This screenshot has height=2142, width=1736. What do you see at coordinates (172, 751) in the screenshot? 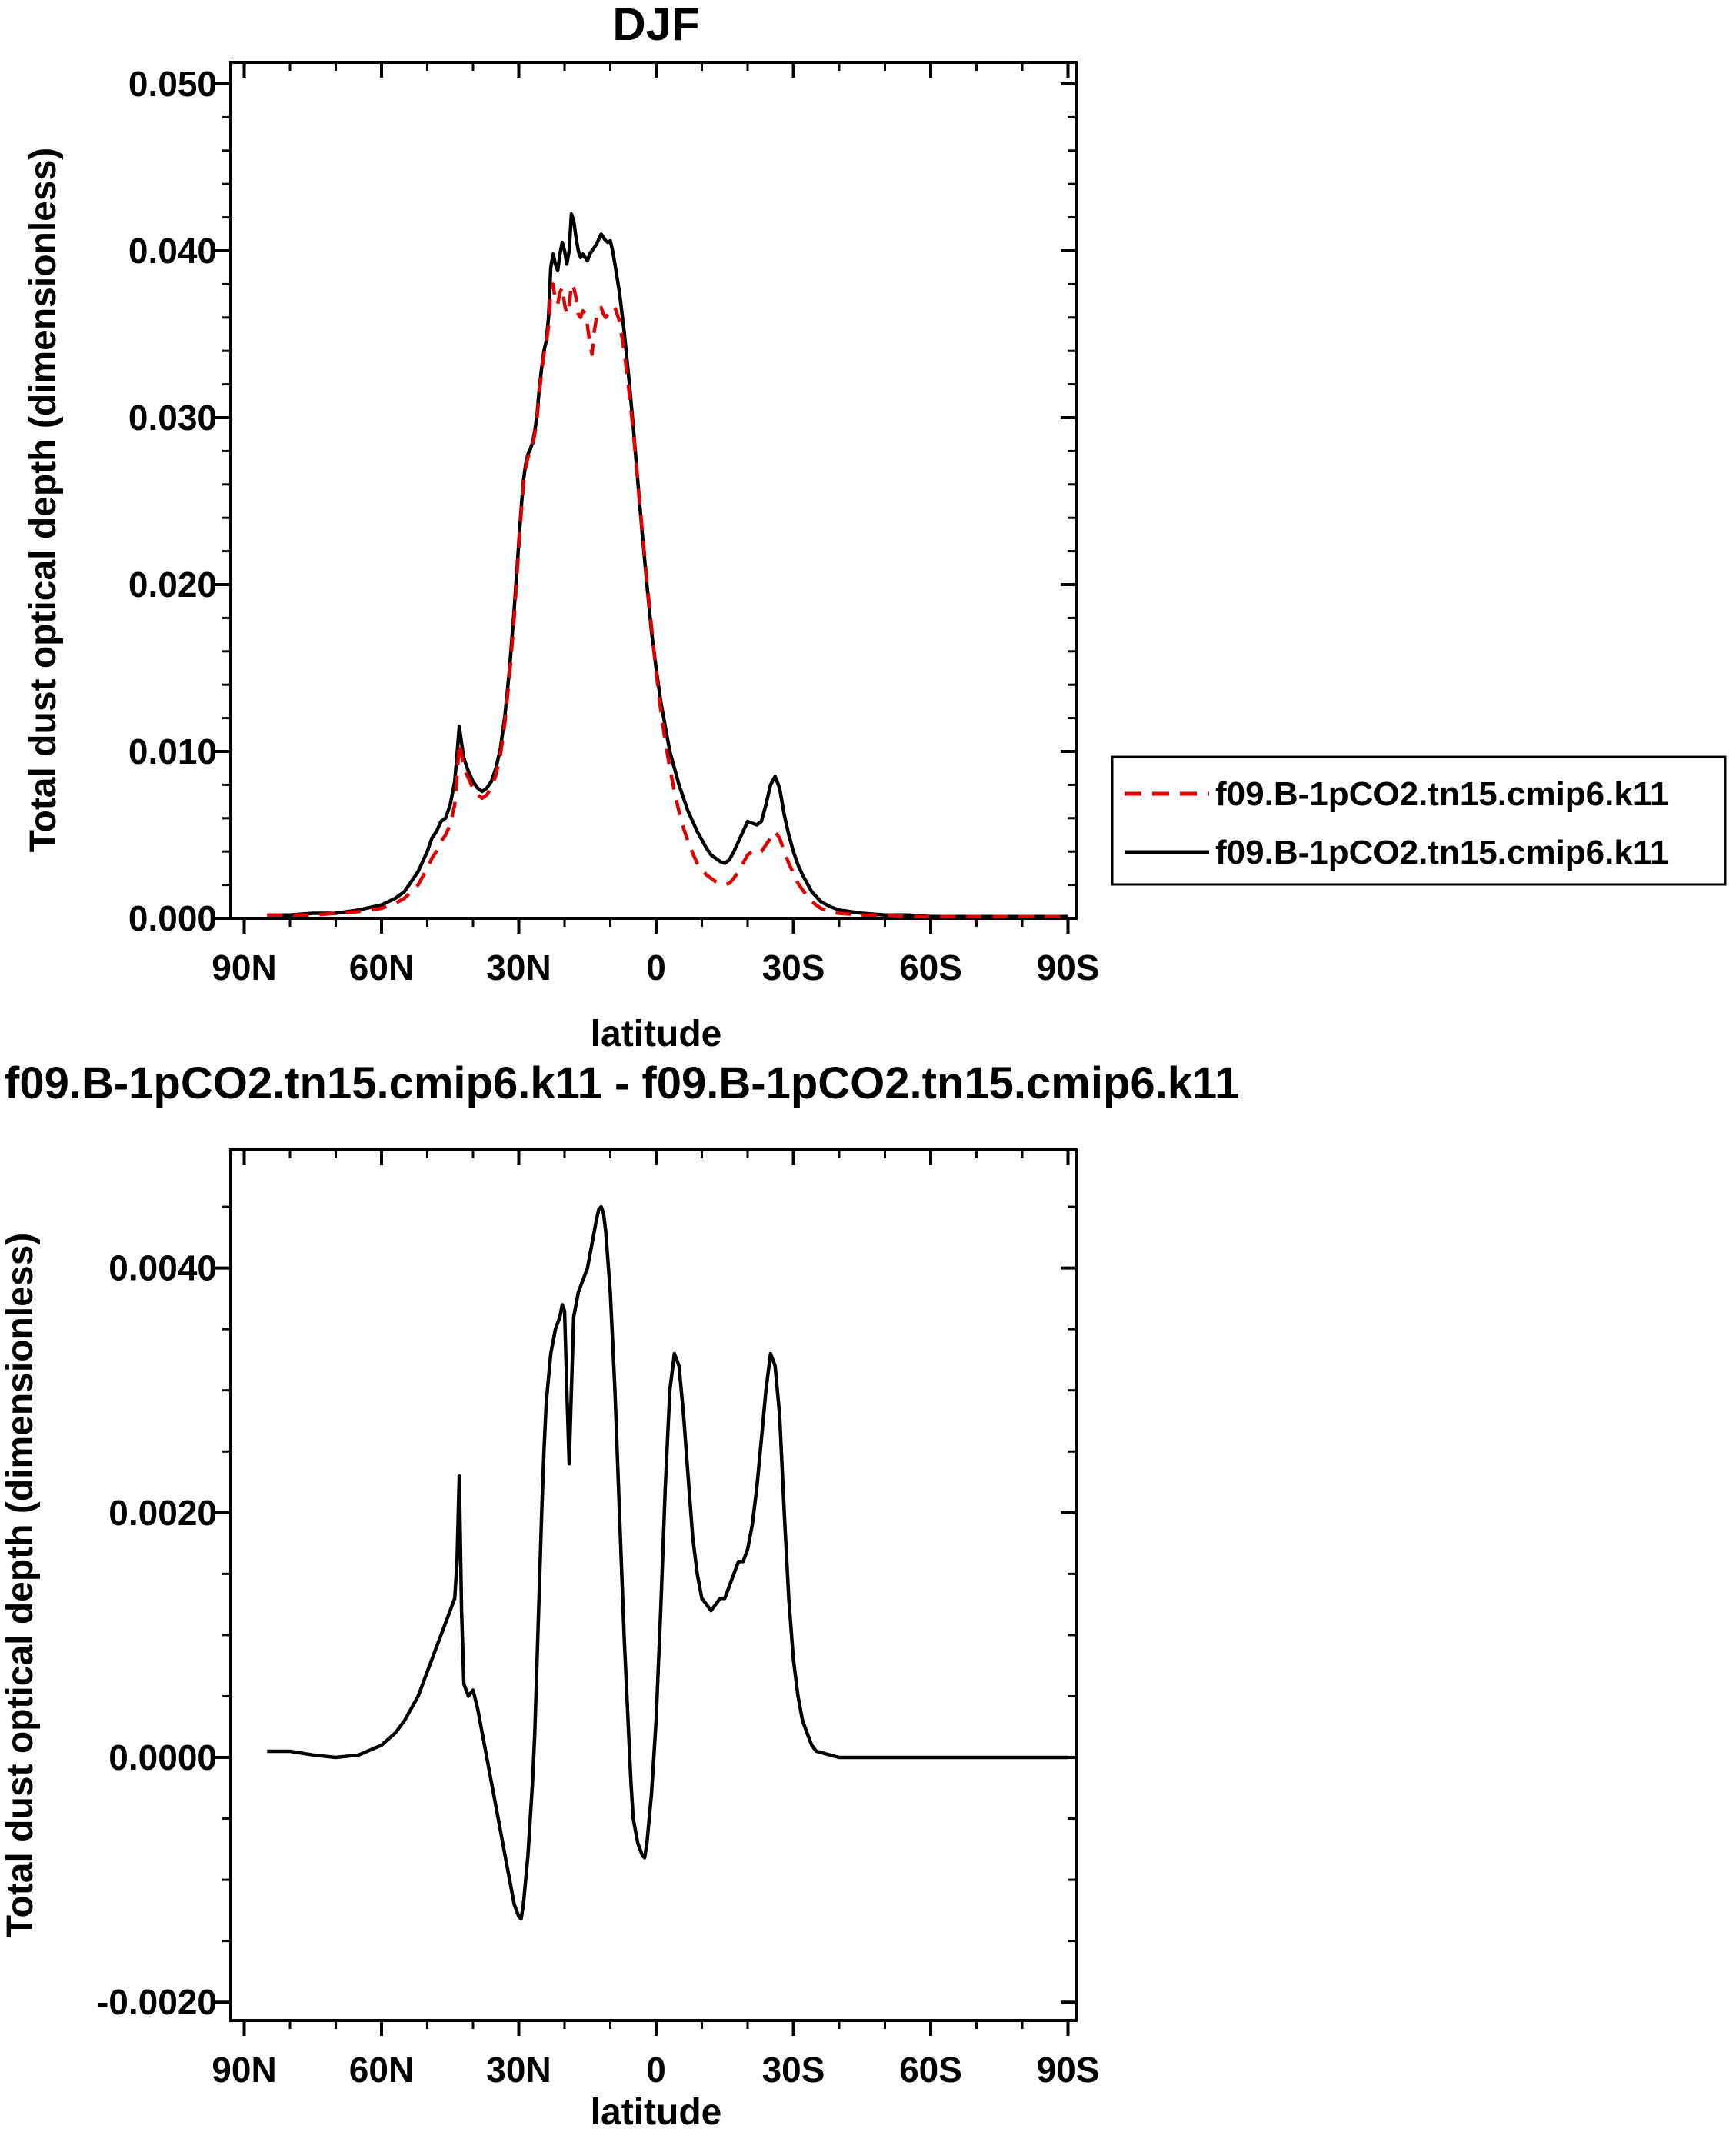
I see `y-tick-label: 0.010` at bounding box center [172, 751].